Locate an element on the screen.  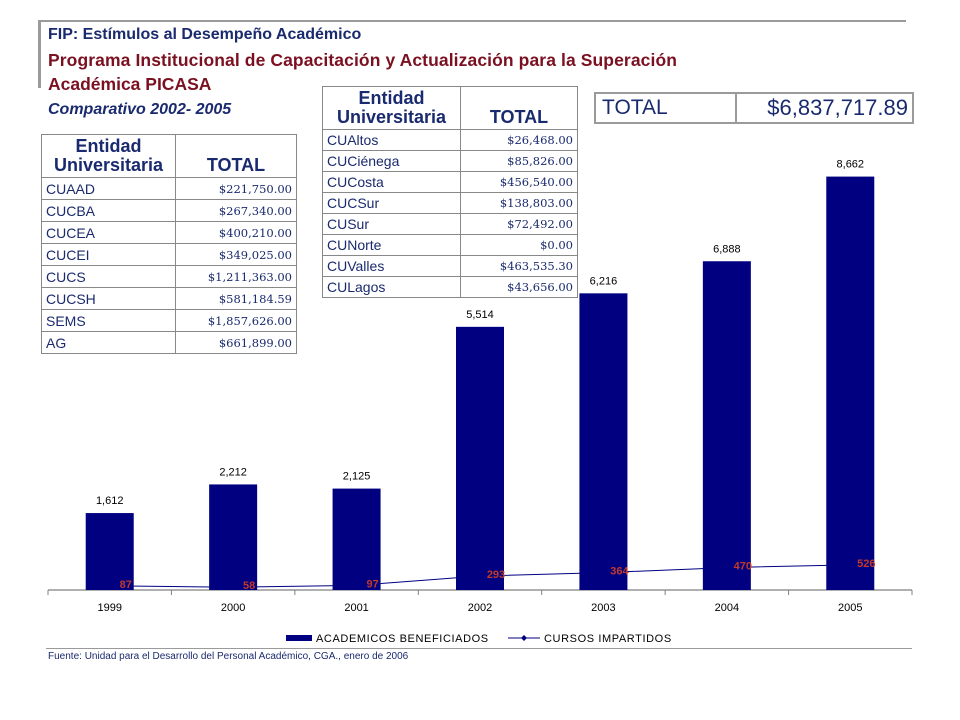
entity-name: CUCosta is located at coordinates (391, 182).